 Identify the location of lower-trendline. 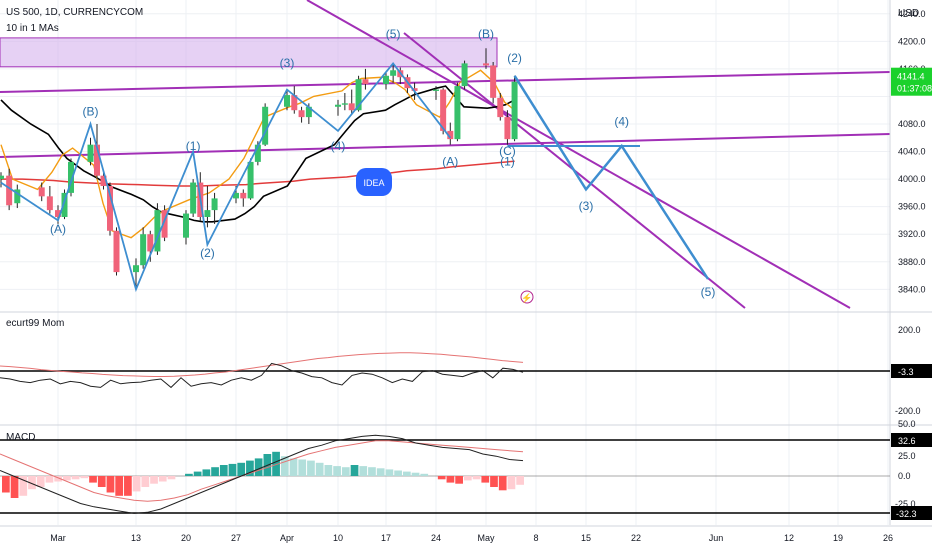
(445, 145).